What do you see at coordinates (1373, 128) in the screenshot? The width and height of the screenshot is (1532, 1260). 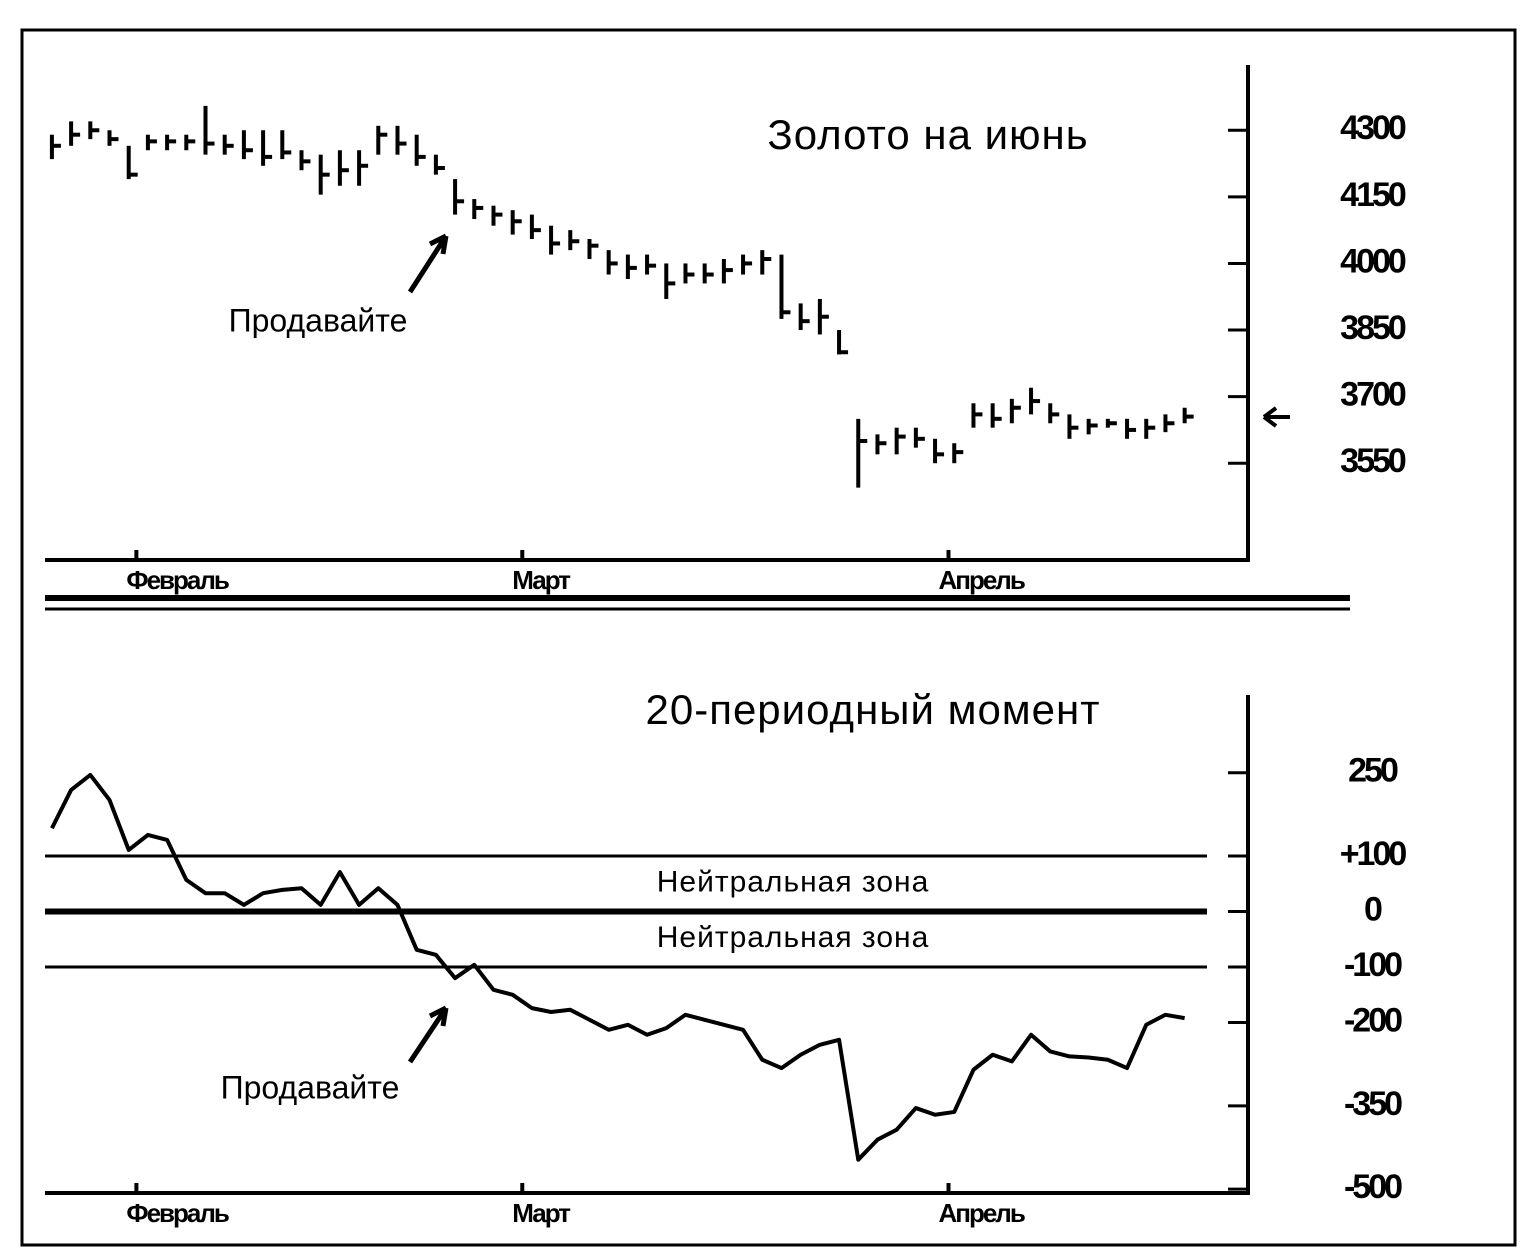 I see `y-tick-label: 4300` at bounding box center [1373, 128].